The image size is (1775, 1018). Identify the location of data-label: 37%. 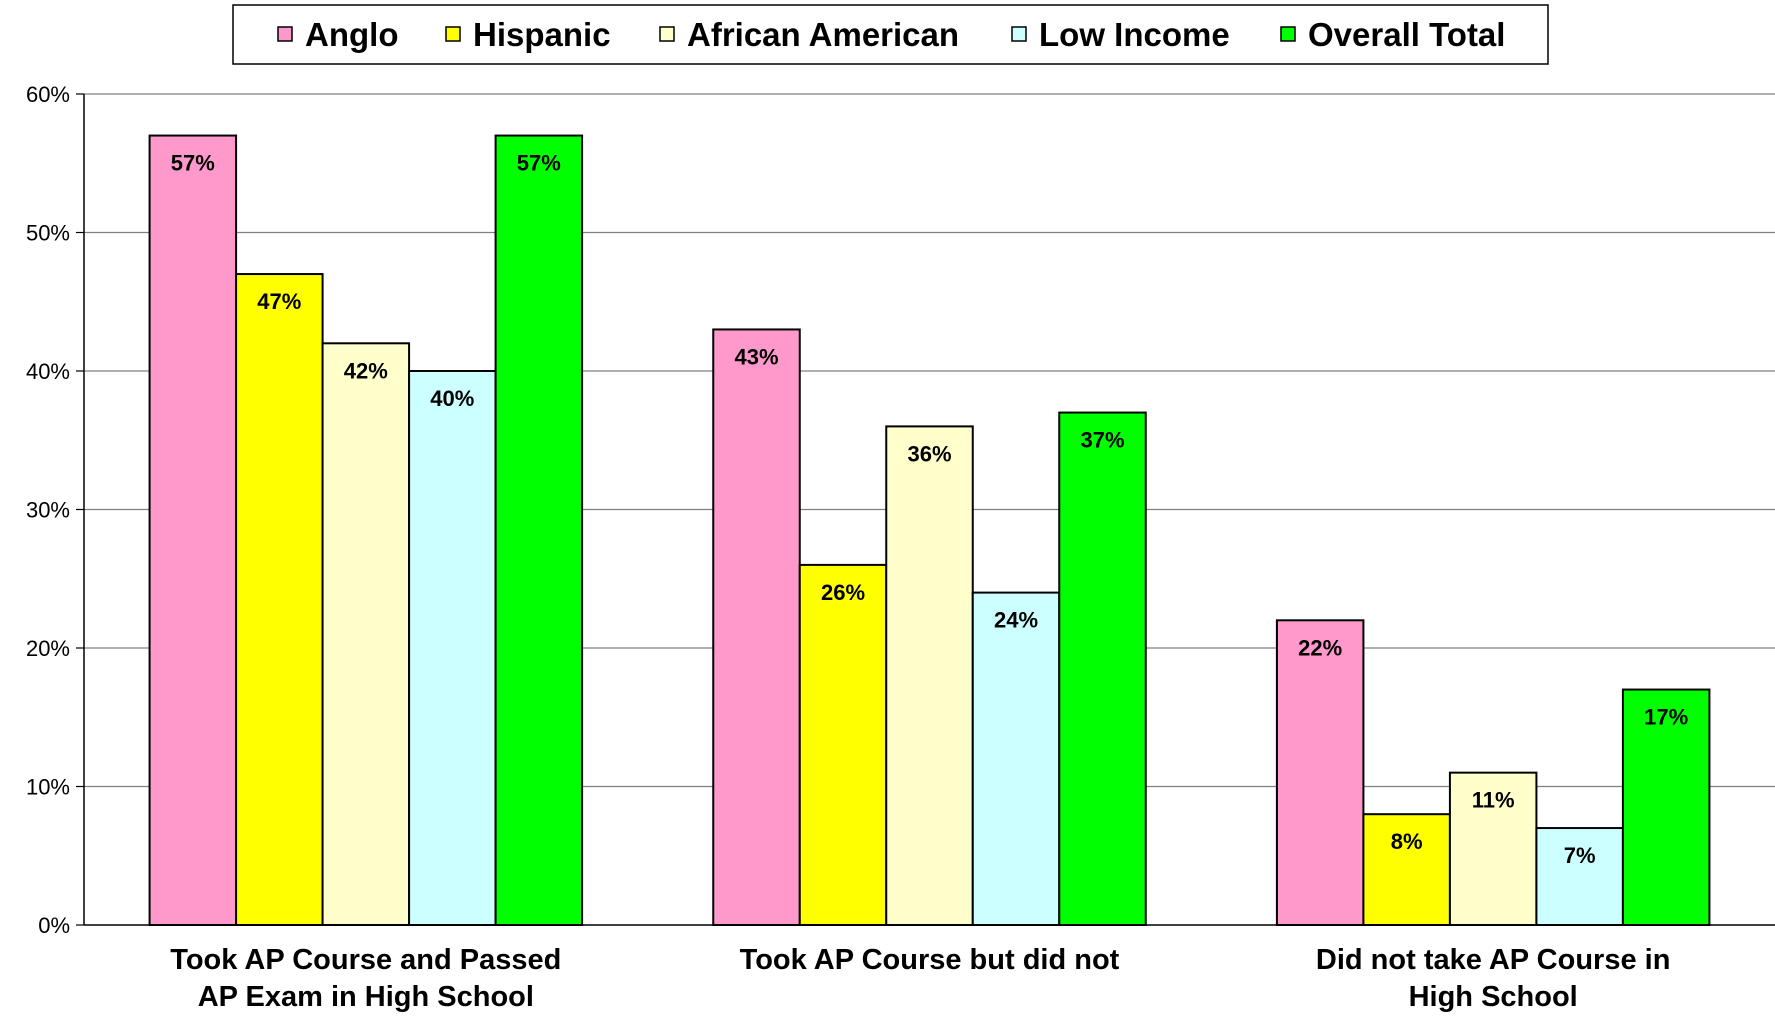
(1102, 440).